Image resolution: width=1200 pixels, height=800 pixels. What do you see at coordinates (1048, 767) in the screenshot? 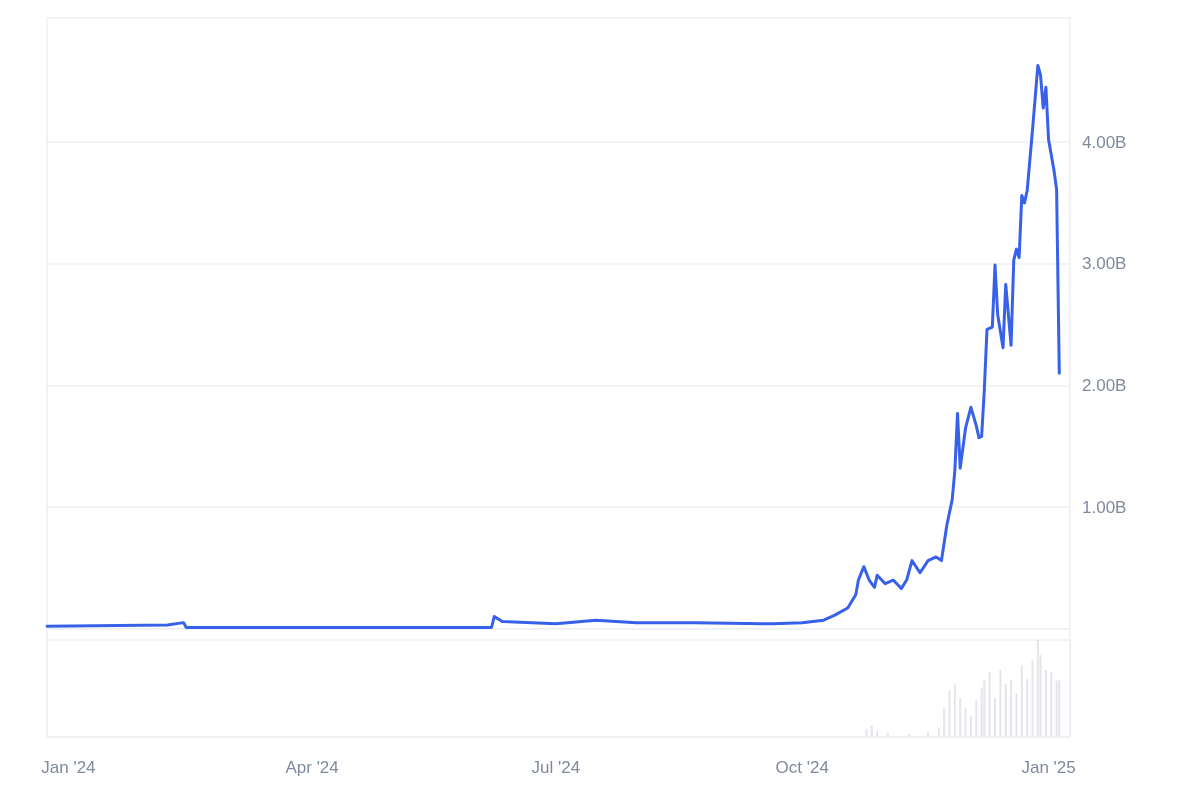
I see `x-tick-label: Jan '25` at bounding box center [1048, 767].